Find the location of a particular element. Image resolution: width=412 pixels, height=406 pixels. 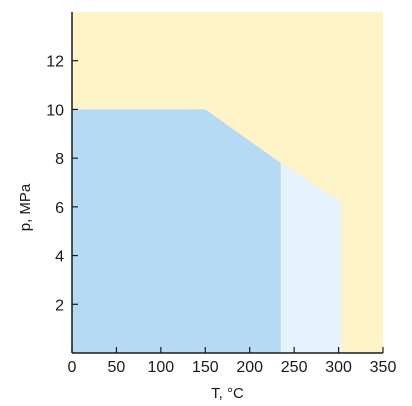

x-tick-label: 300 is located at coordinates (338, 367).